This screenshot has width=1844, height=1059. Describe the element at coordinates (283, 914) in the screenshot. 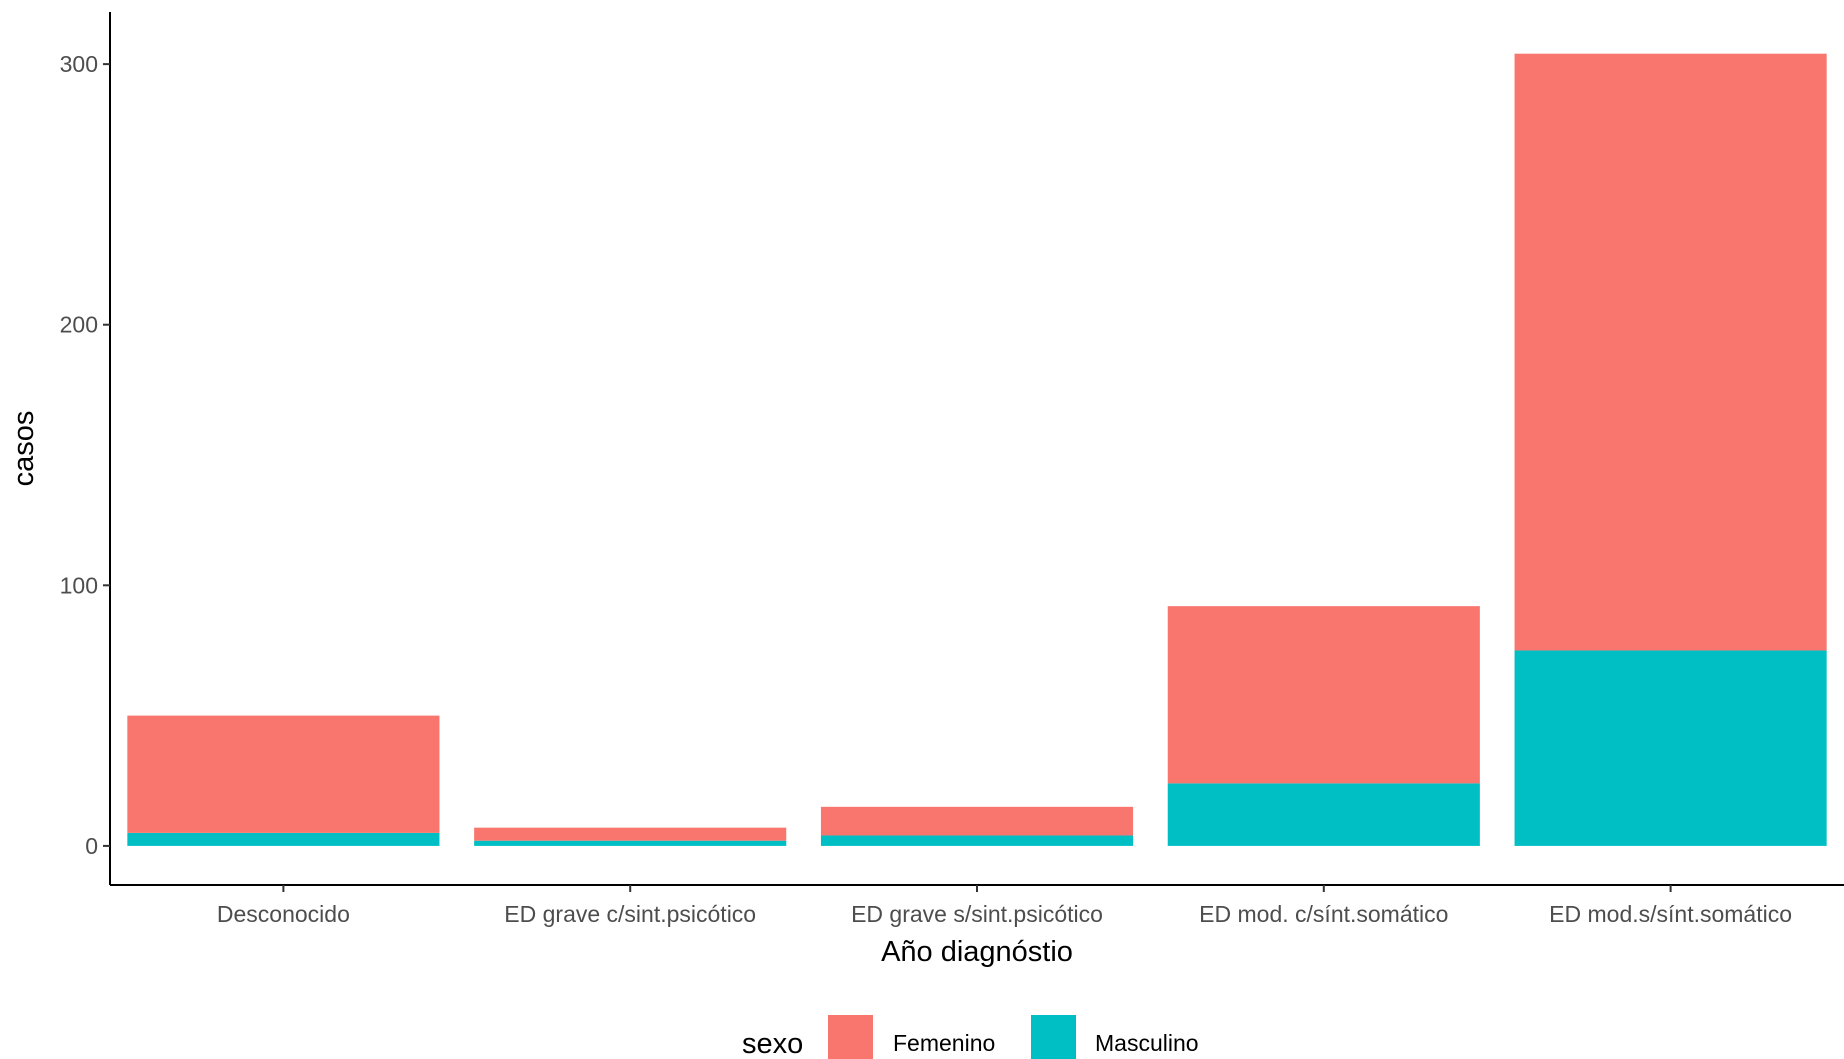

I see `x-tick-label: Desconocido` at that location.